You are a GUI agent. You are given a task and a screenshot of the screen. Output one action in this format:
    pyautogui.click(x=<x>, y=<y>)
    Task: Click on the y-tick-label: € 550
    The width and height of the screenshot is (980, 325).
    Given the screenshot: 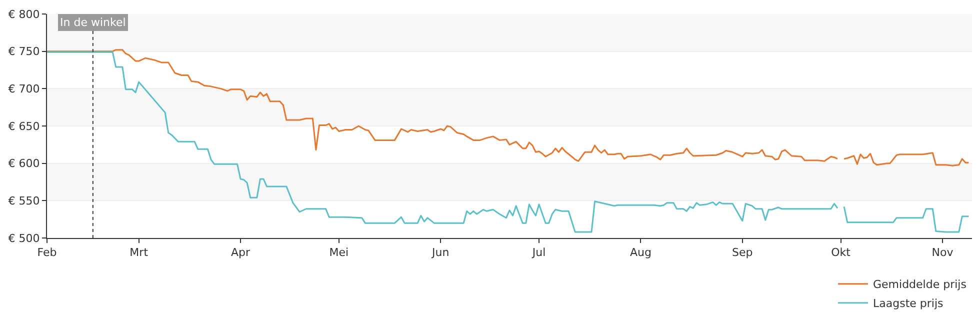 What is the action you would take?
    pyautogui.click(x=24, y=201)
    